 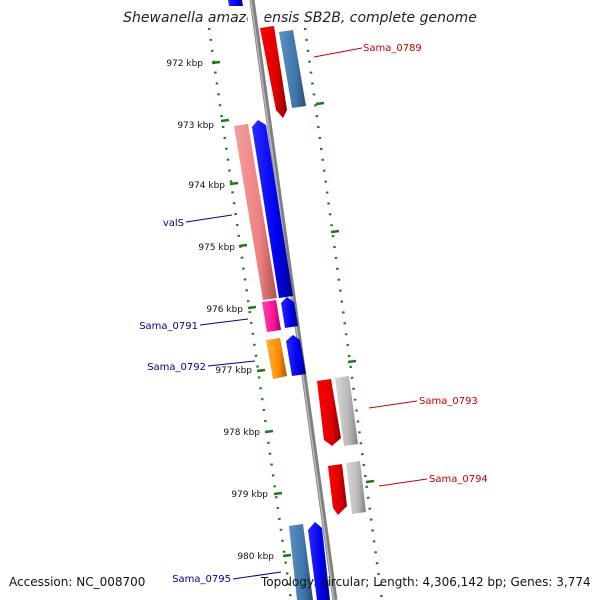 I want to click on gene-arrow-blue-small, so click(x=289, y=312).